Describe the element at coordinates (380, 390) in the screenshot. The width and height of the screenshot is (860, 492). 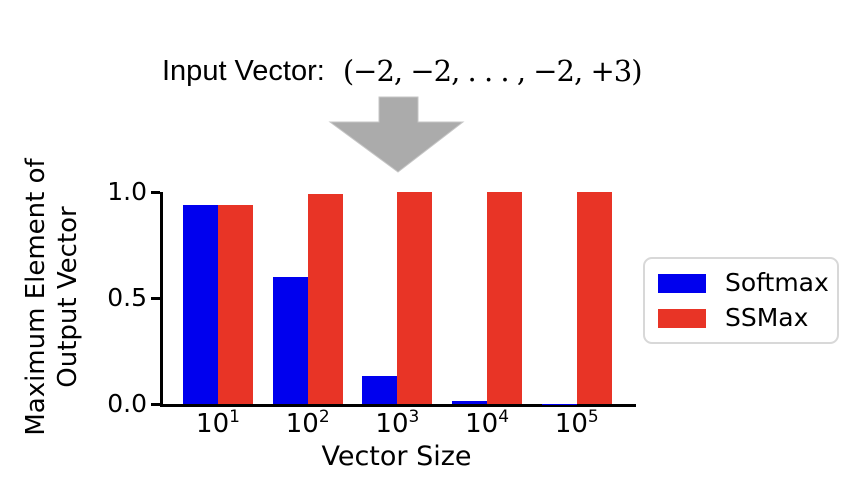
I see `bar-softmax-10e3` at that location.